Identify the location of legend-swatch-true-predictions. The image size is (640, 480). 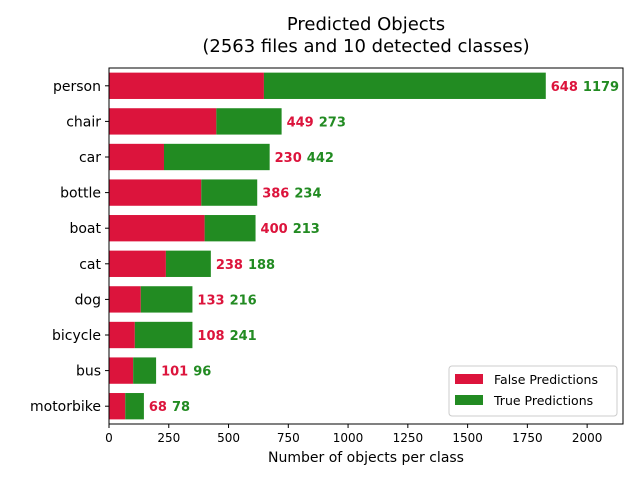
(469, 400).